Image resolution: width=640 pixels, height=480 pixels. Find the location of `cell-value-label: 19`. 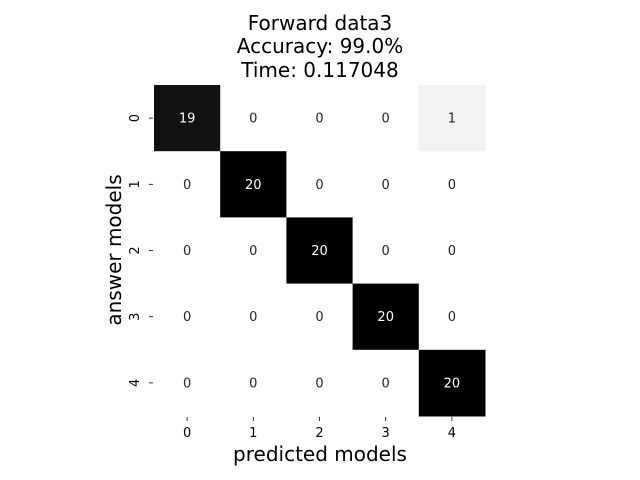

cell-value-label: 19 is located at coordinates (187, 119).